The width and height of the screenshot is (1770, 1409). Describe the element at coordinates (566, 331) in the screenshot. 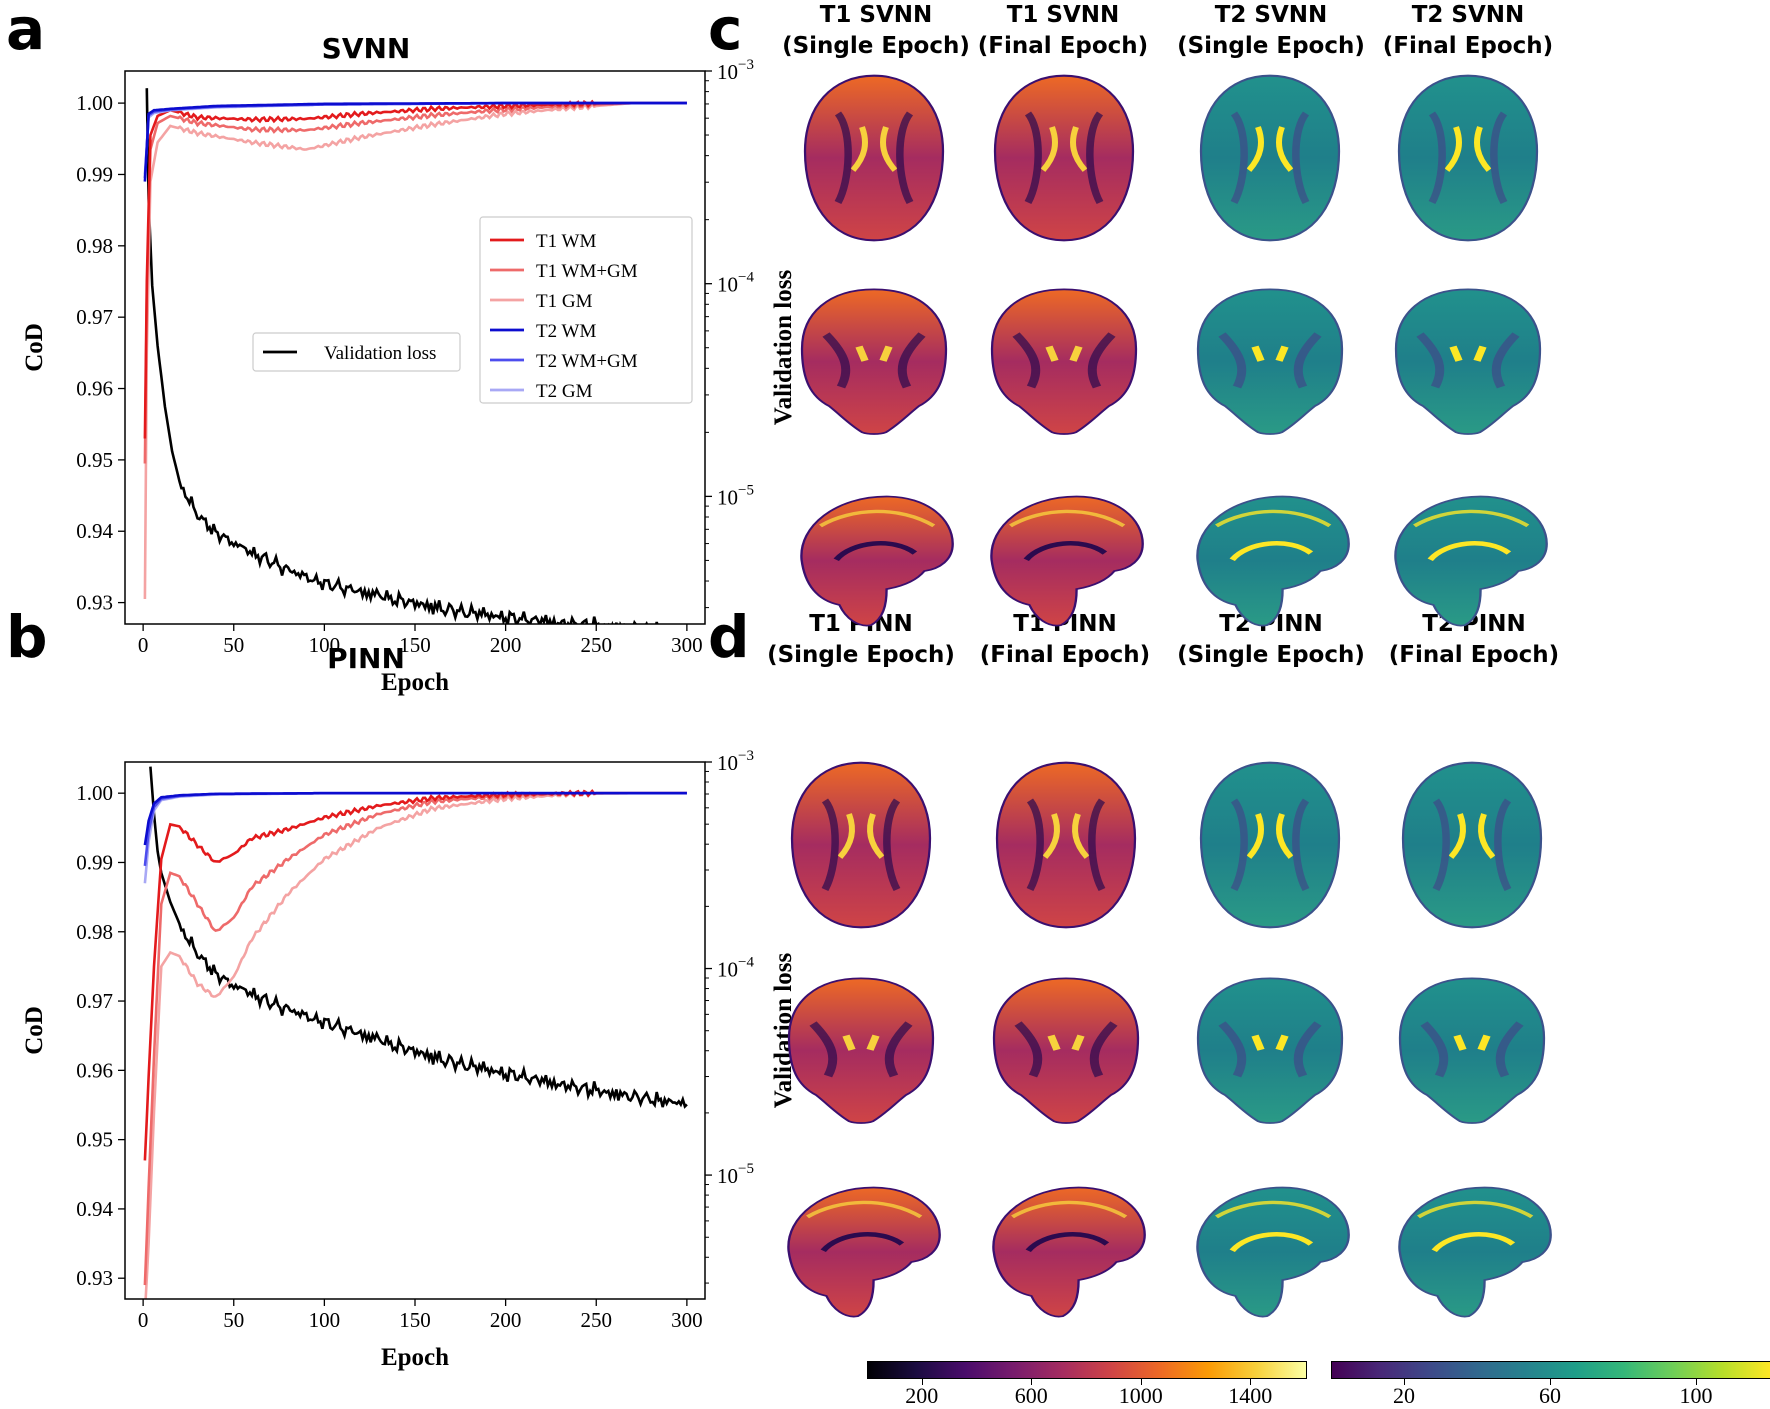

I see `svnn-legend-label-t2-wm: T2 WM` at that location.